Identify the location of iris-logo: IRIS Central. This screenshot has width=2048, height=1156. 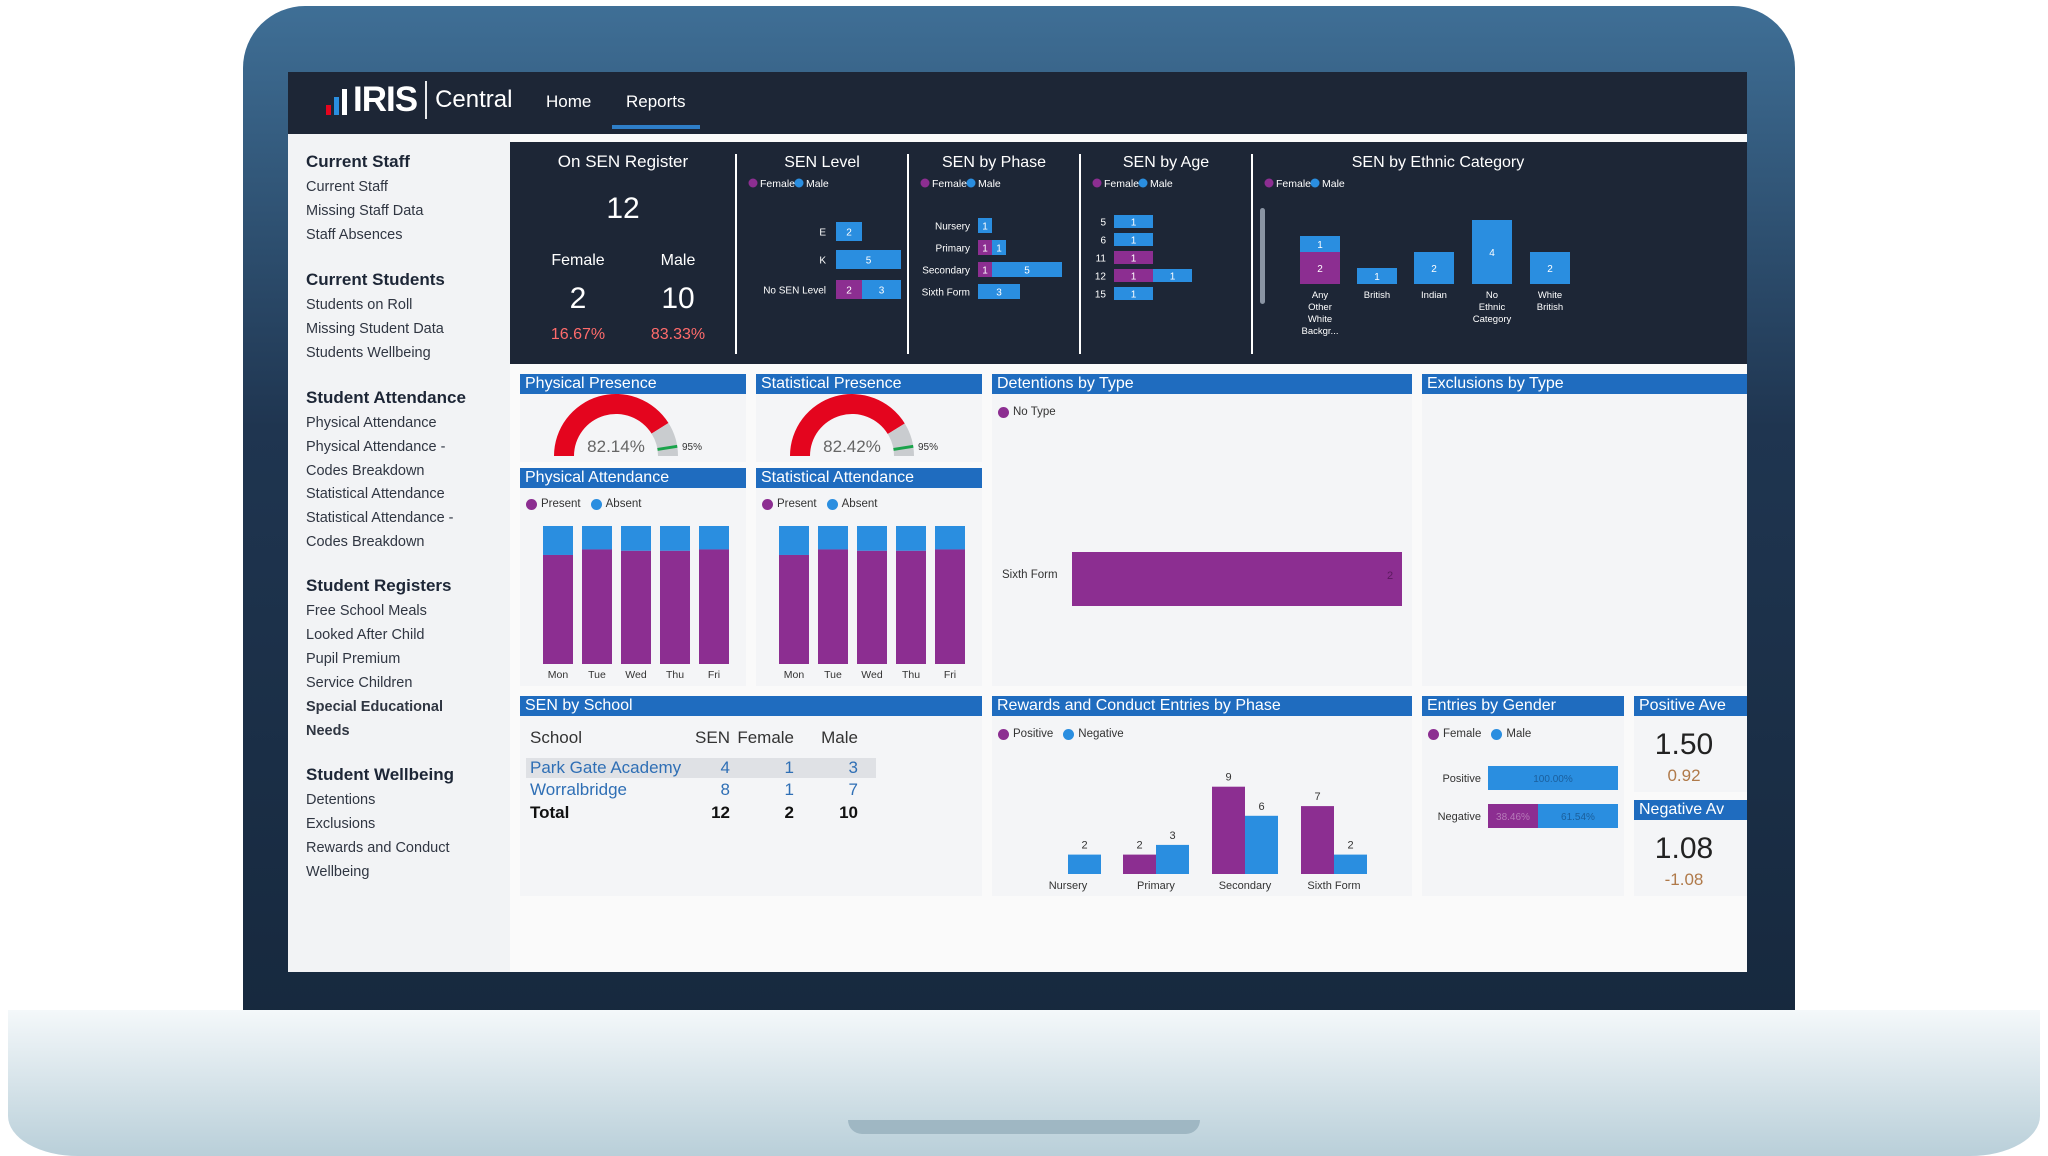
(419, 100).